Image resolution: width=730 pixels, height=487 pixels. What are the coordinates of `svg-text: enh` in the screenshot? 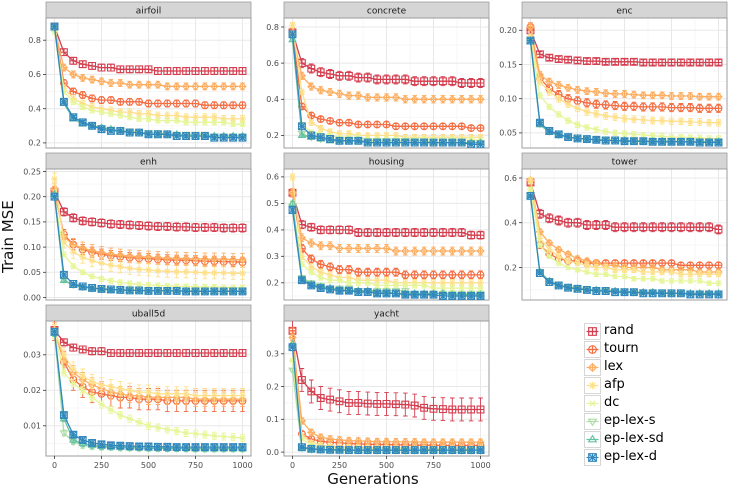 It's located at (148, 163).